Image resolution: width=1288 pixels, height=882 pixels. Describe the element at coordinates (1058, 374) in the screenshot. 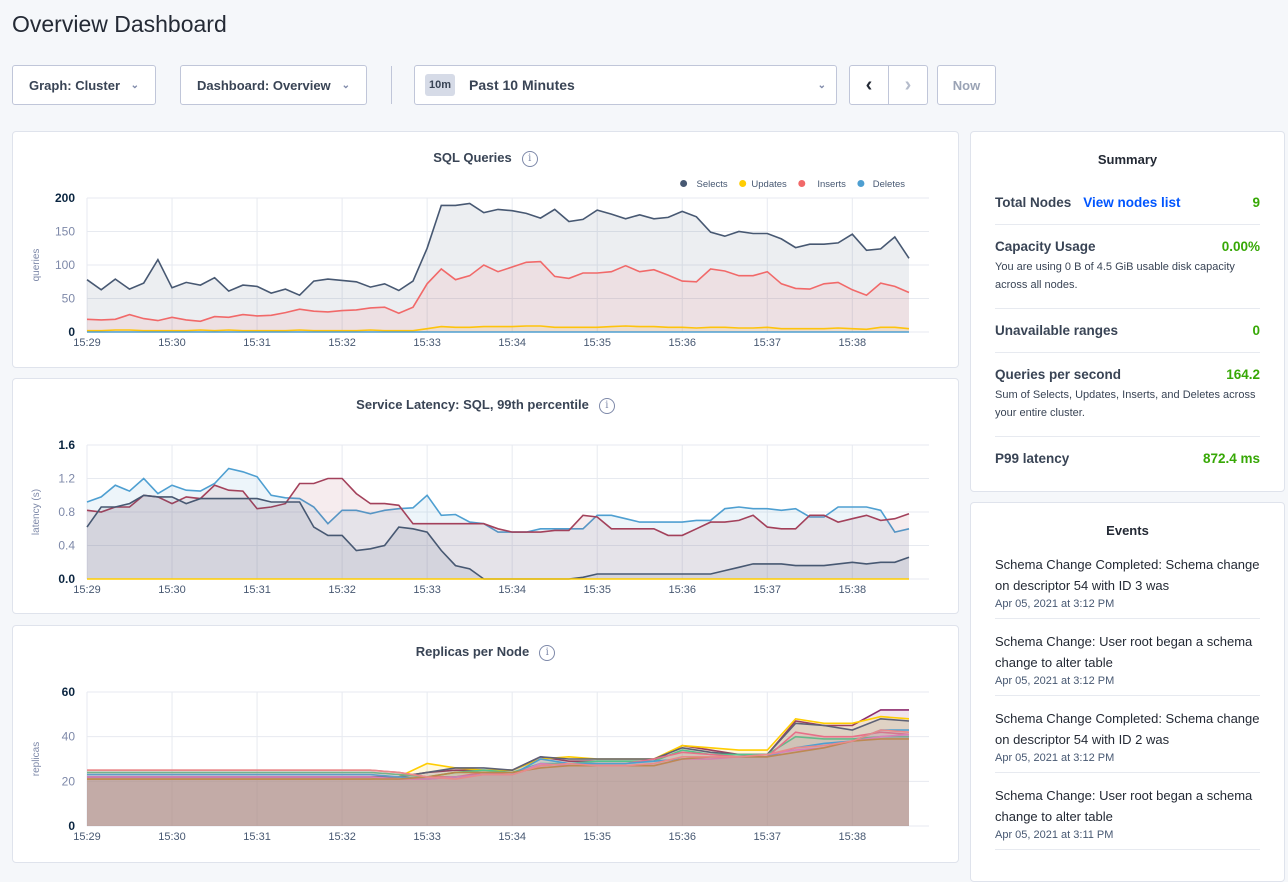

I see `label: Queries per second` at that location.